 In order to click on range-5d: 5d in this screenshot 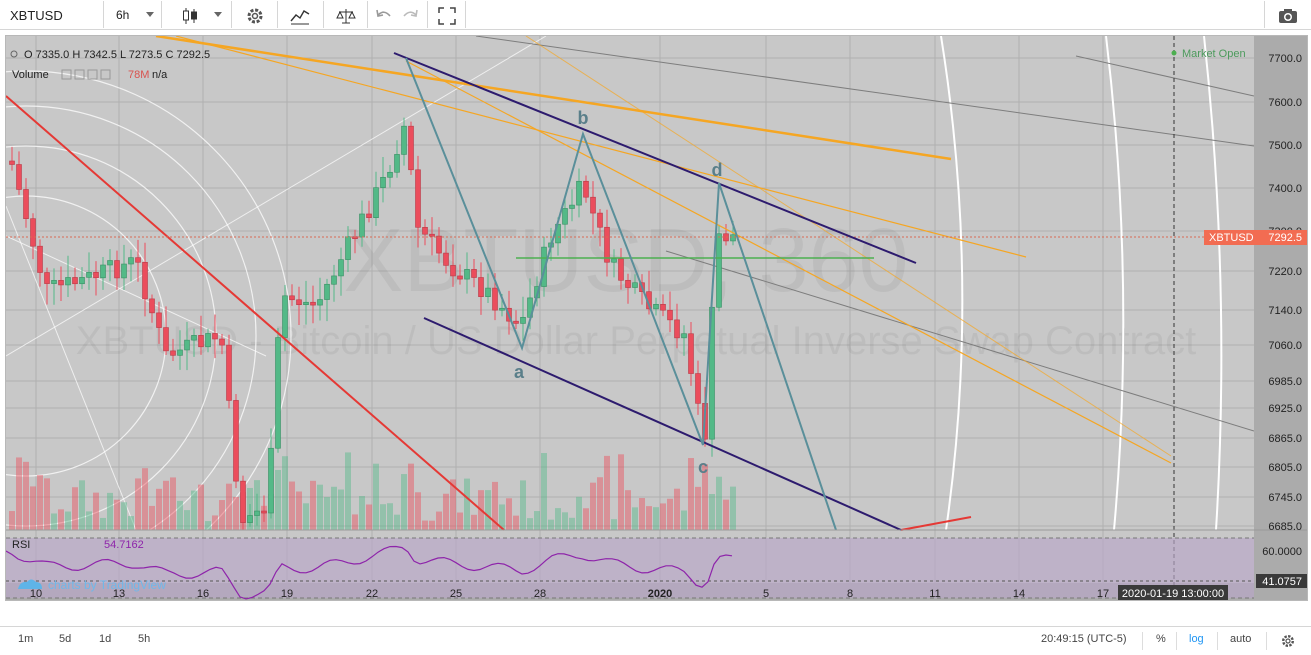, I will do `click(65, 639)`.